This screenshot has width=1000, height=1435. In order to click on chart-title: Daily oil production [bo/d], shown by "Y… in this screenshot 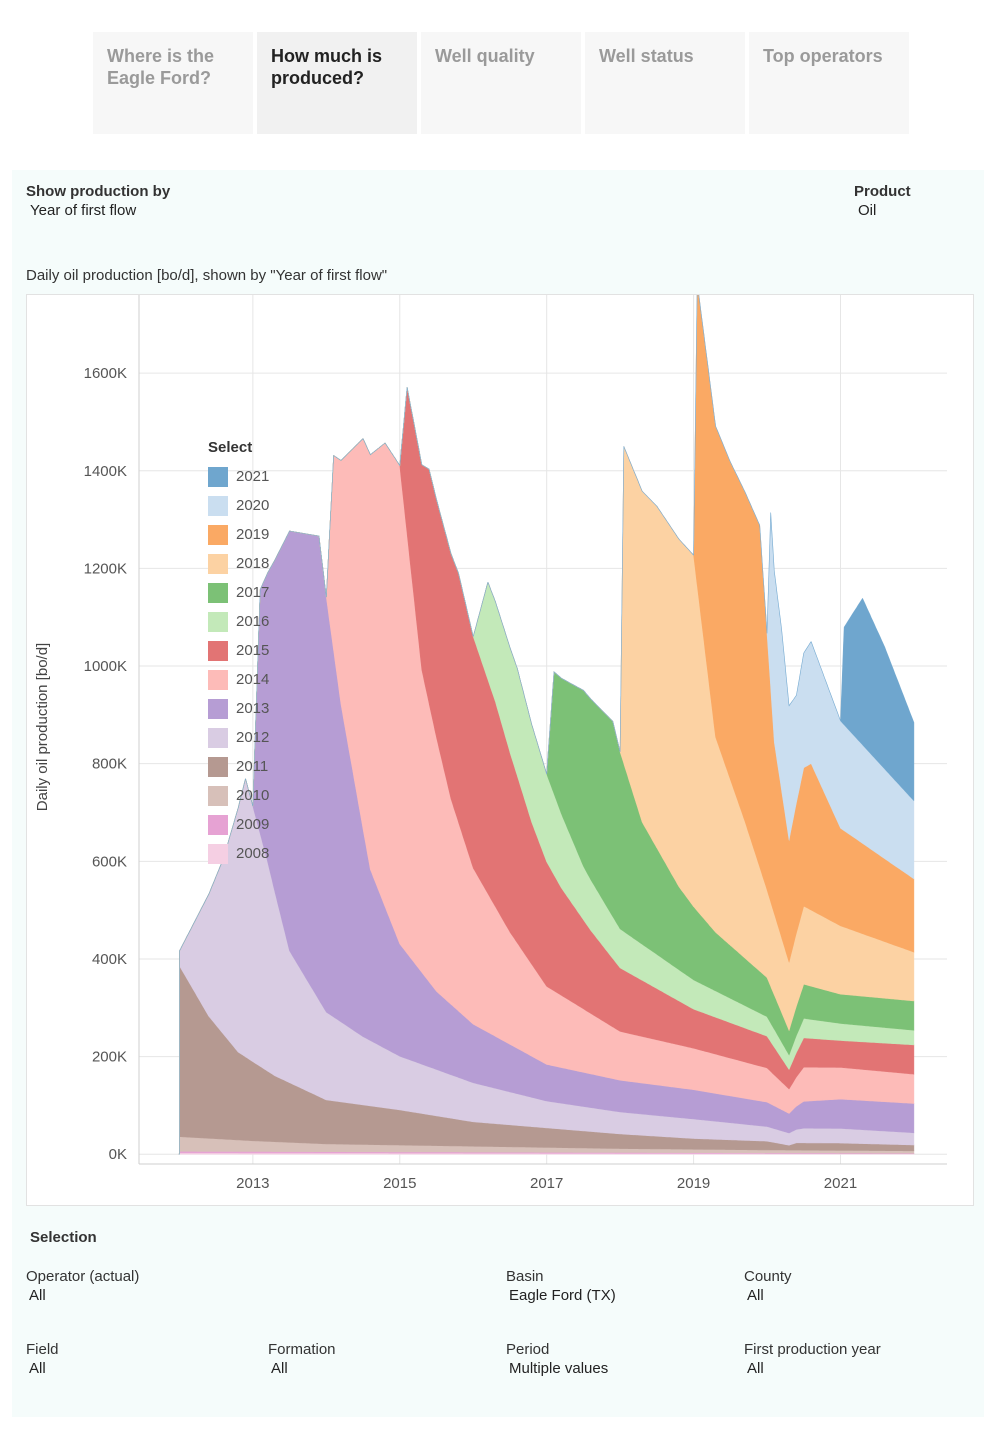, I will do `click(207, 275)`.